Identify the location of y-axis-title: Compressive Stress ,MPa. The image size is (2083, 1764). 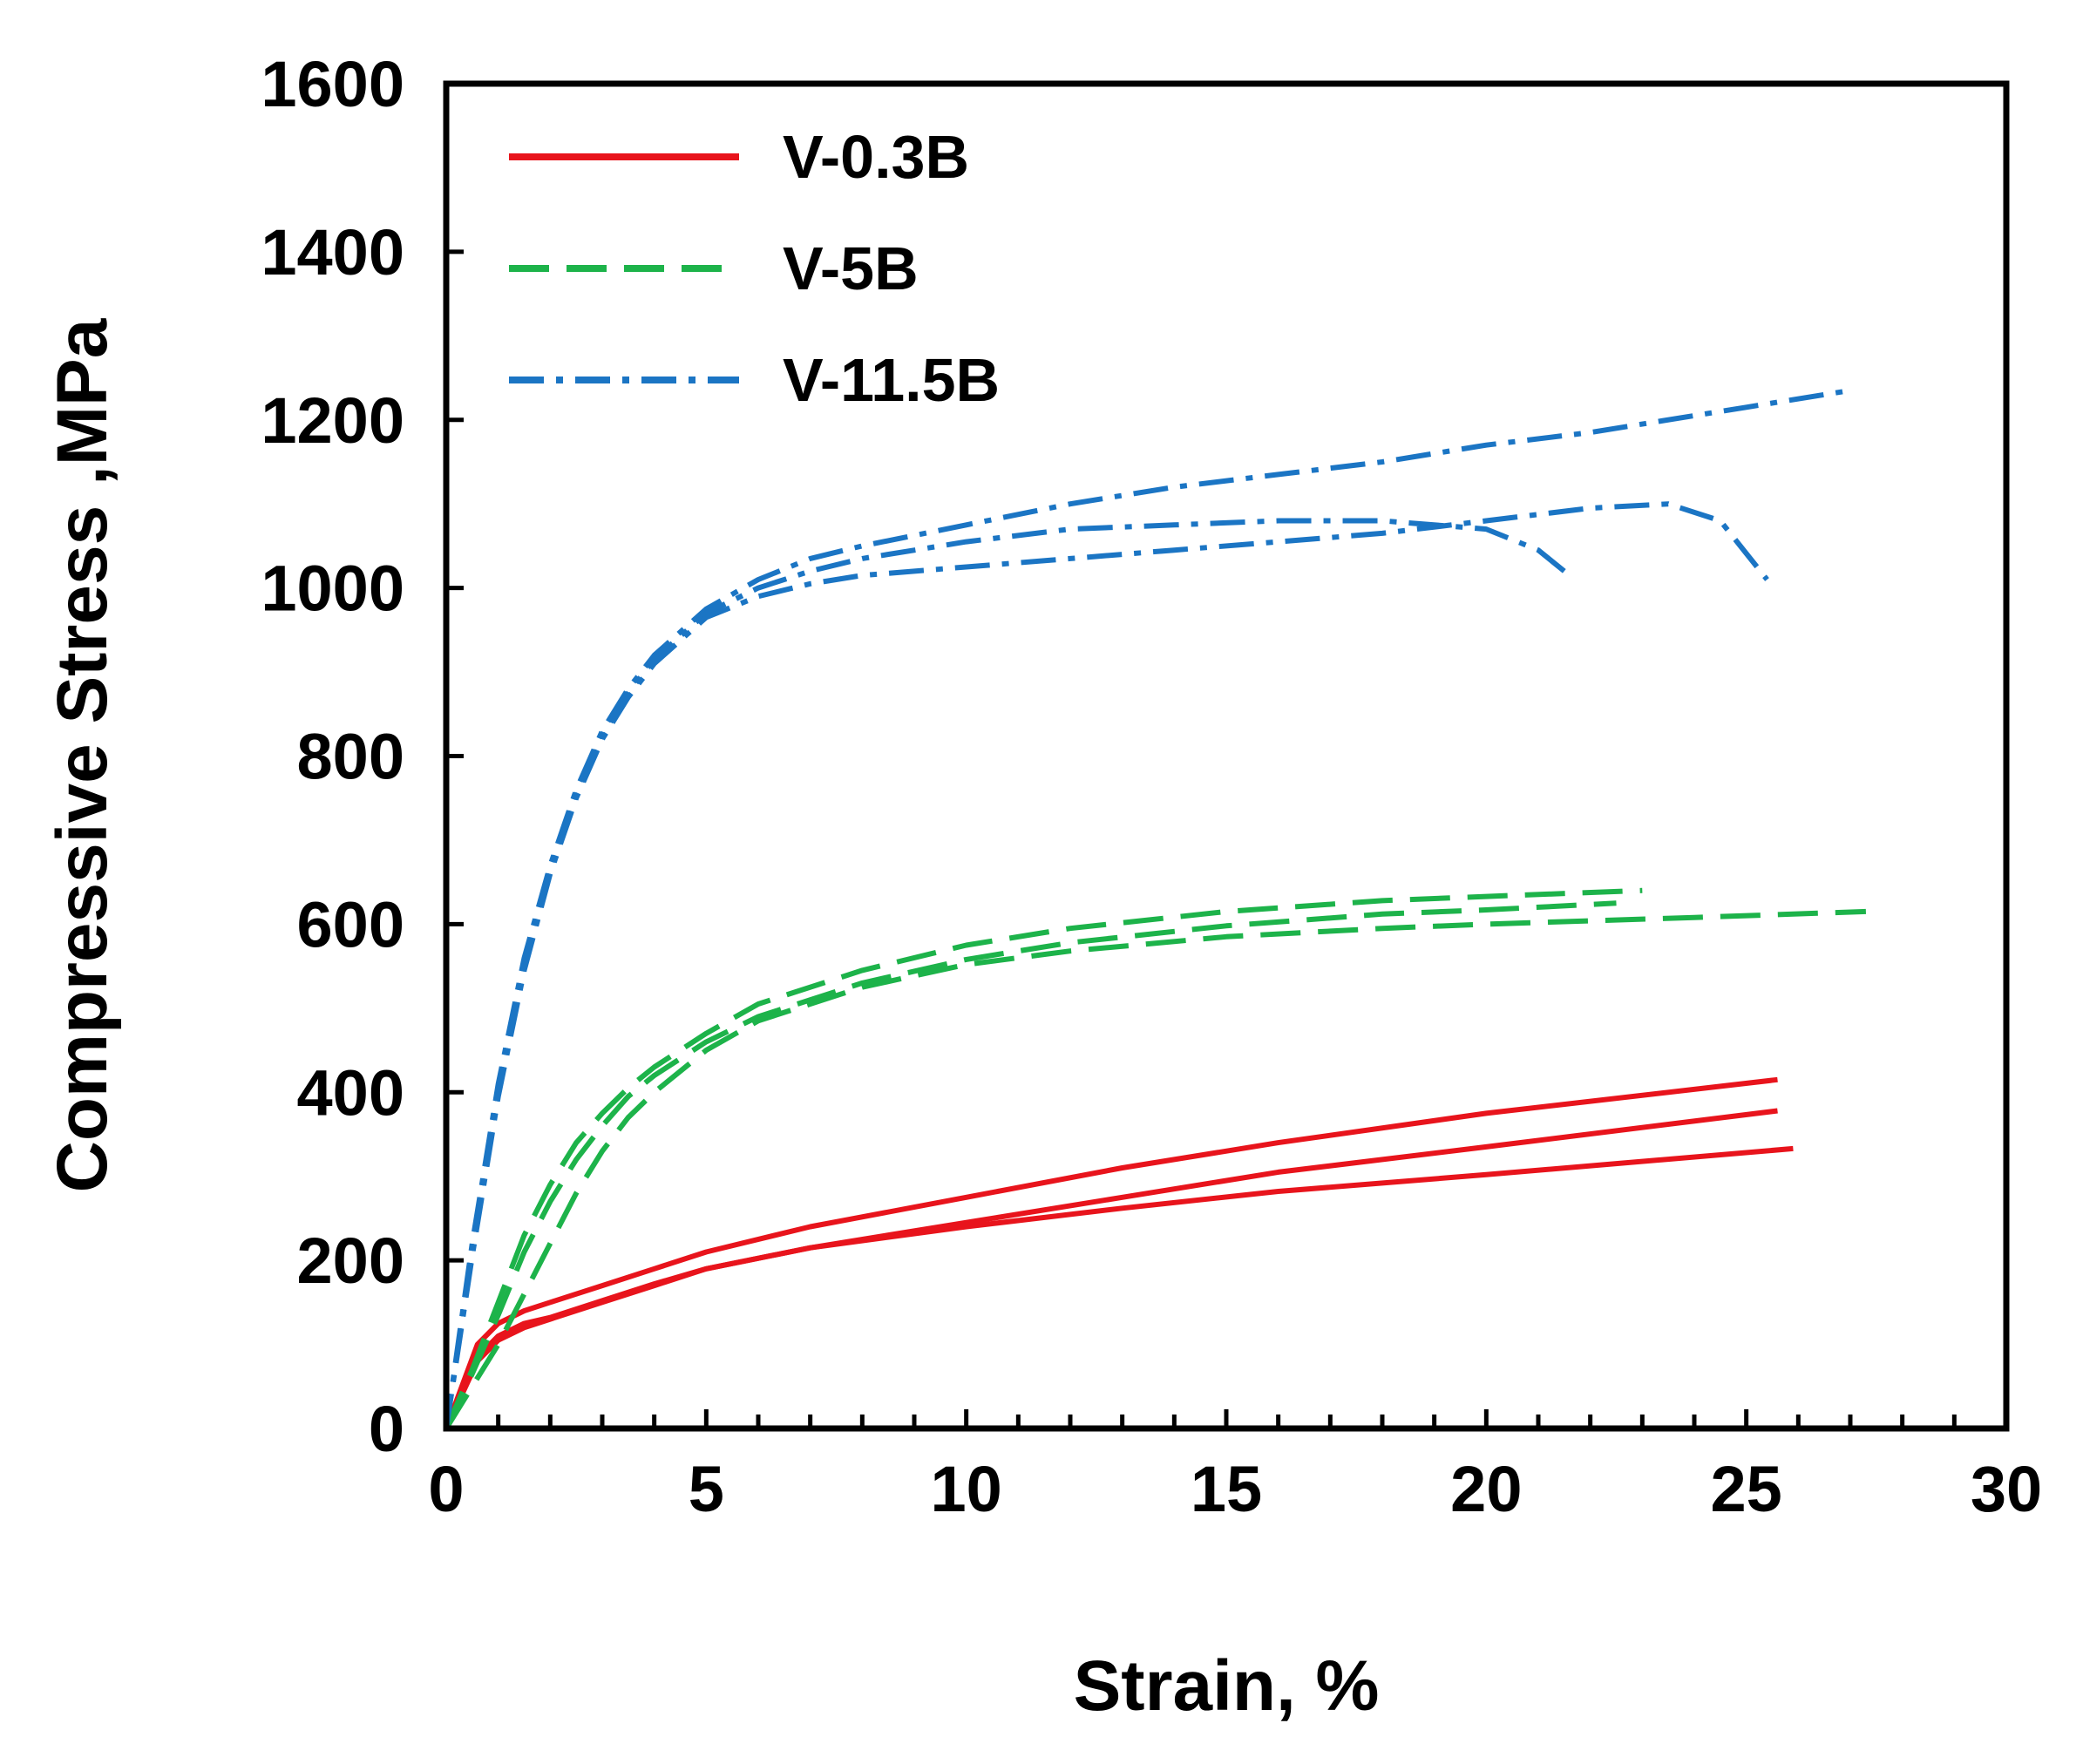
(82, 754).